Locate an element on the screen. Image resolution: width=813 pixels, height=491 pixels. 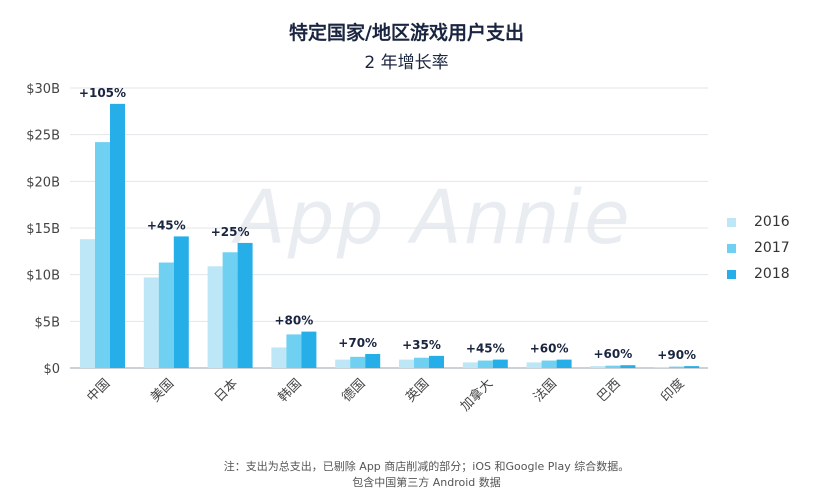
legend-label-2016: 2016 is located at coordinates (772, 222).